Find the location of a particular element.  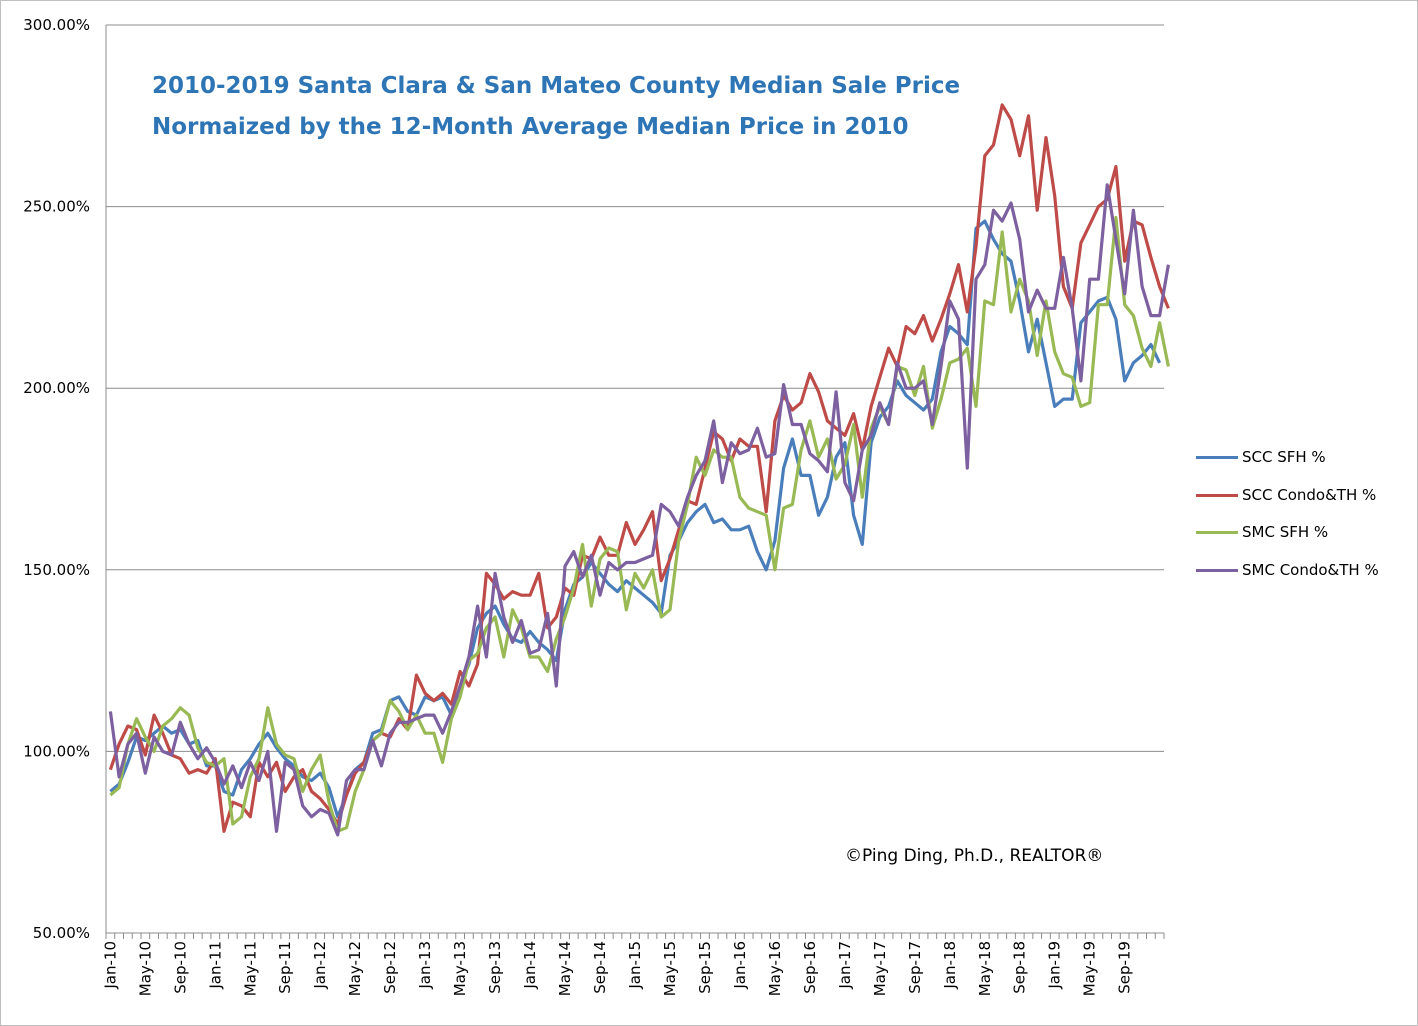

x-tick-label: May-18 is located at coordinates (985, 968).